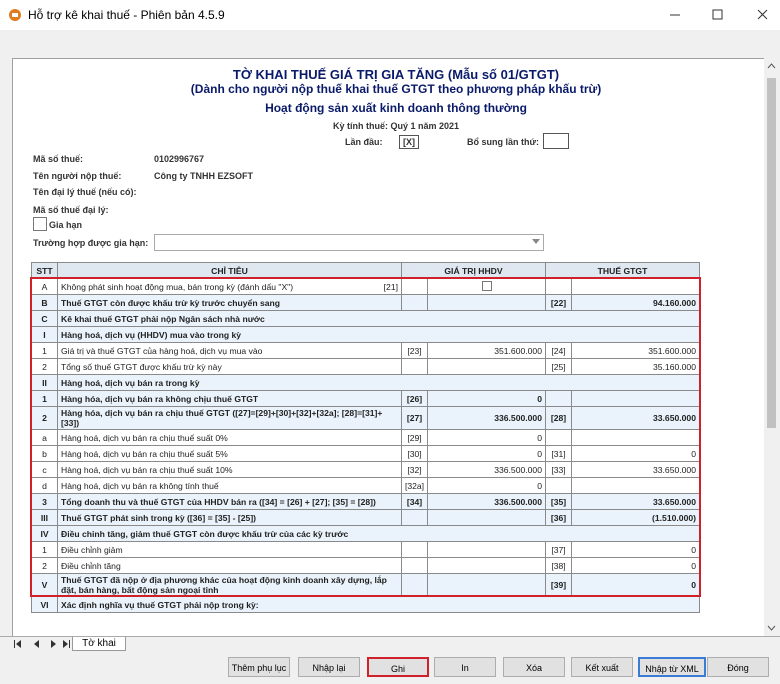 Image resolution: width=780 pixels, height=684 pixels. What do you see at coordinates (771, 347) in the screenshot?
I see `scrollbar` at bounding box center [771, 347].